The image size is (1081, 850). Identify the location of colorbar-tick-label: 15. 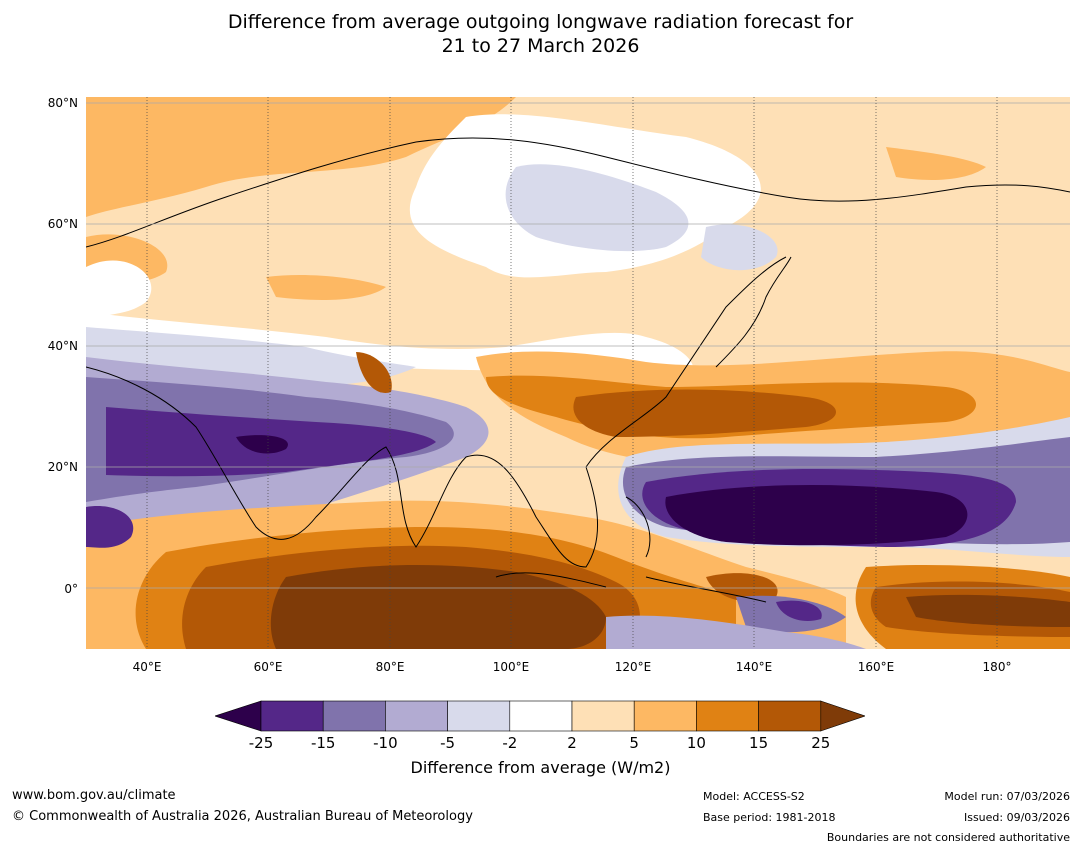
(759, 743).